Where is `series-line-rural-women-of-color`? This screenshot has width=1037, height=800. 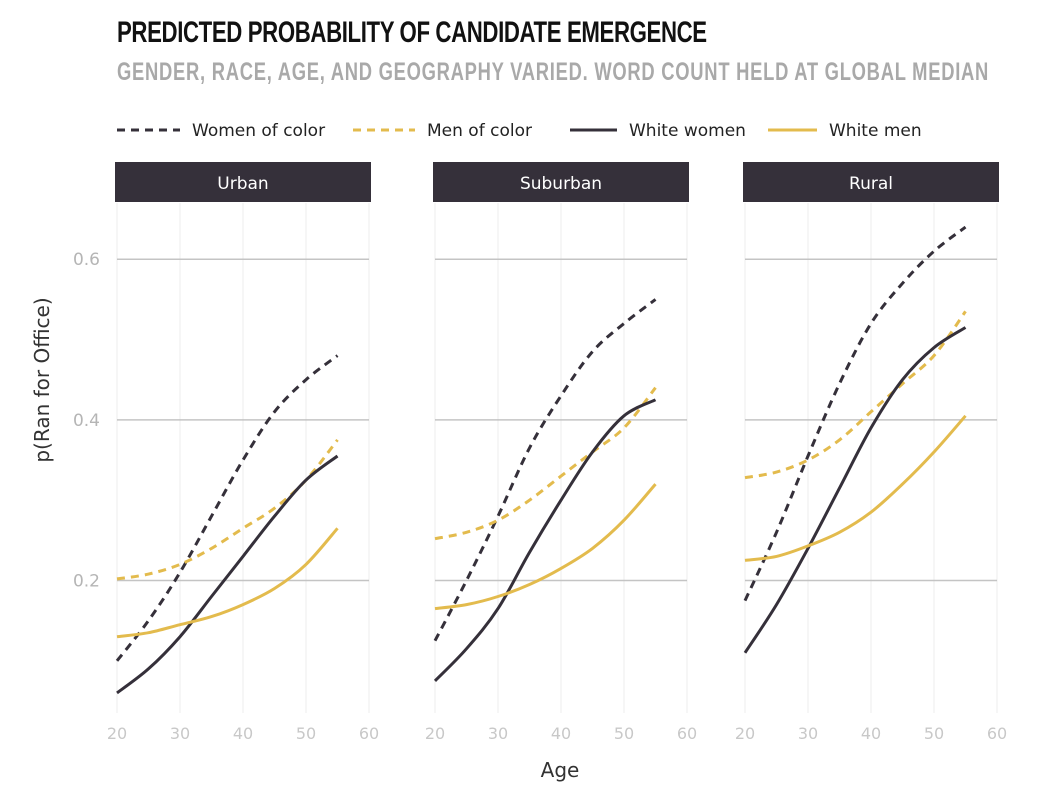 series-line-rural-women-of-color is located at coordinates (855, 413).